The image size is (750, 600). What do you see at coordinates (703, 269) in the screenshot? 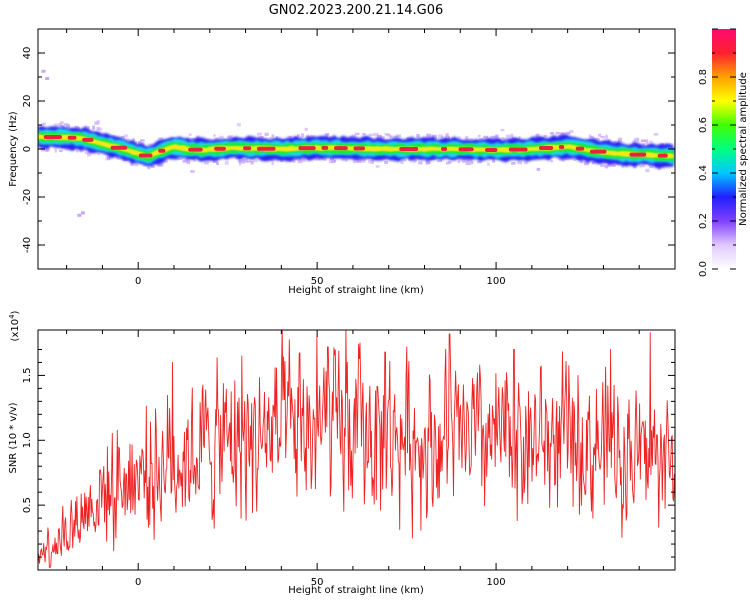
I see `colorbar-tick-label: 0.0` at bounding box center [703, 269].